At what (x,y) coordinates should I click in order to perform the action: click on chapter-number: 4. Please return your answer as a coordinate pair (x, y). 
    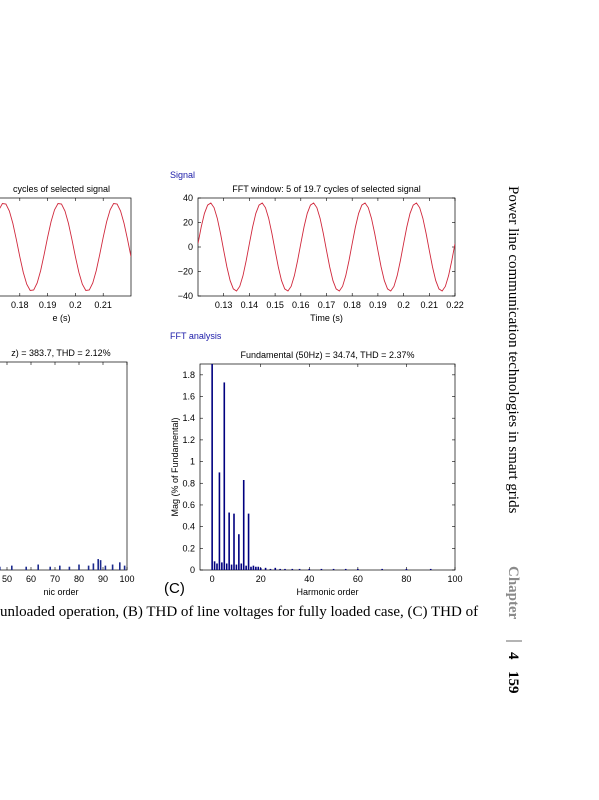
    Looking at the image, I should click on (513, 656).